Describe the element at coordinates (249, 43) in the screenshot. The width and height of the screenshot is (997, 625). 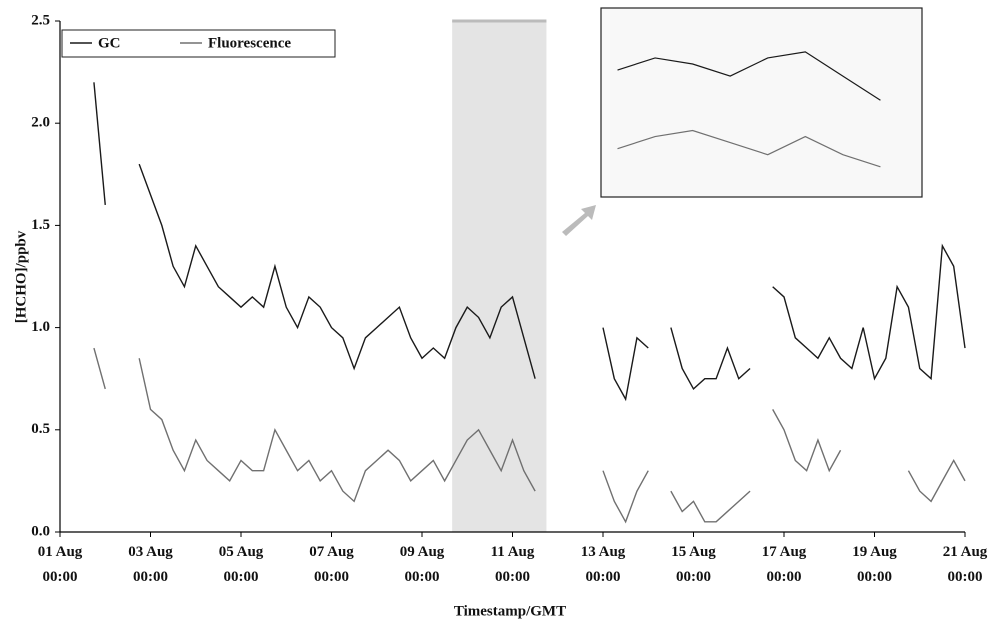
I see `legend-label: Fluorescence` at that location.